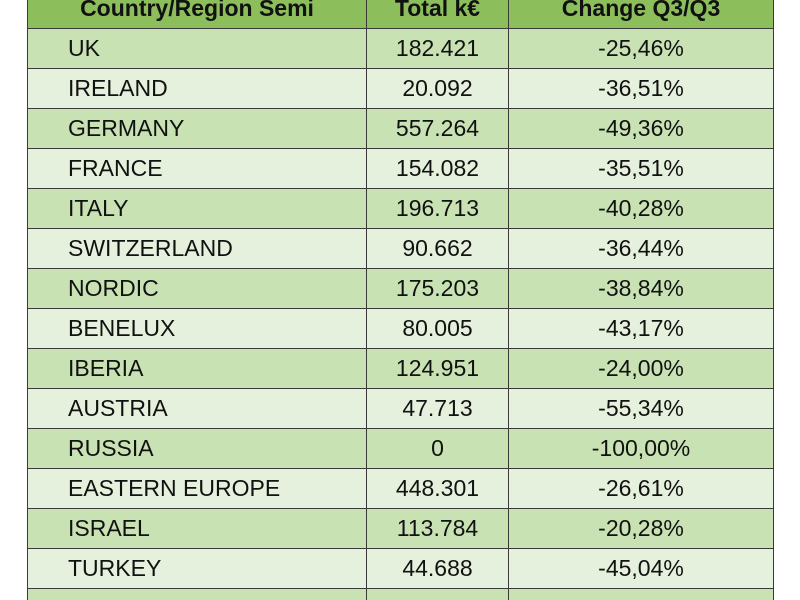 The image size is (800, 600). I want to click on table-cell: 44.688, so click(437, 568).